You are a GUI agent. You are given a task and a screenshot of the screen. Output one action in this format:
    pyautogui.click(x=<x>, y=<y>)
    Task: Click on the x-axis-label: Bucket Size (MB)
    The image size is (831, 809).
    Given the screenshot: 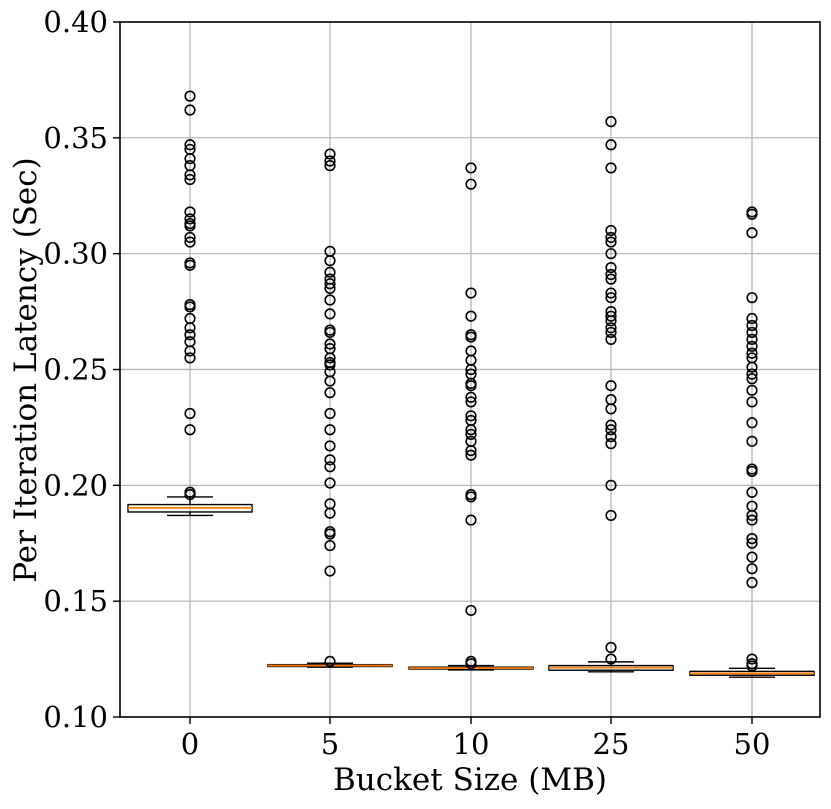 What is the action you would take?
    pyautogui.click(x=470, y=780)
    